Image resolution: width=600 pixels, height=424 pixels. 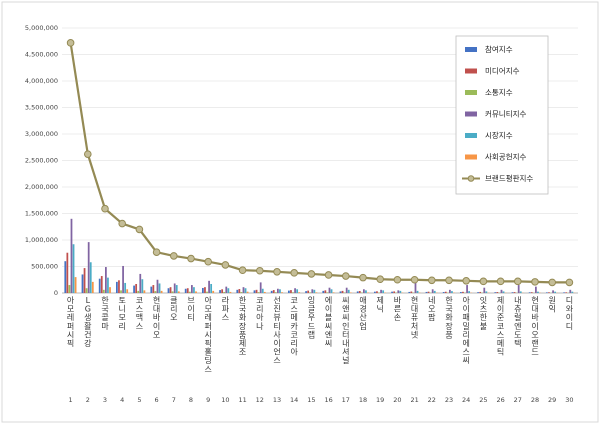 What do you see at coordinates (500, 400) in the screenshot?
I see `rank-label: 26` at bounding box center [500, 400].